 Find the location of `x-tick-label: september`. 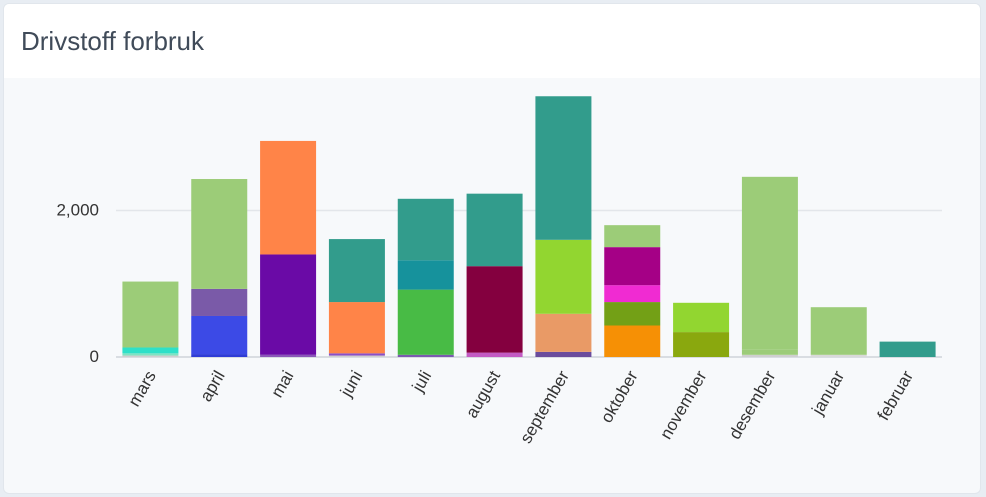

x-tick-label: september is located at coordinates (544, 406).